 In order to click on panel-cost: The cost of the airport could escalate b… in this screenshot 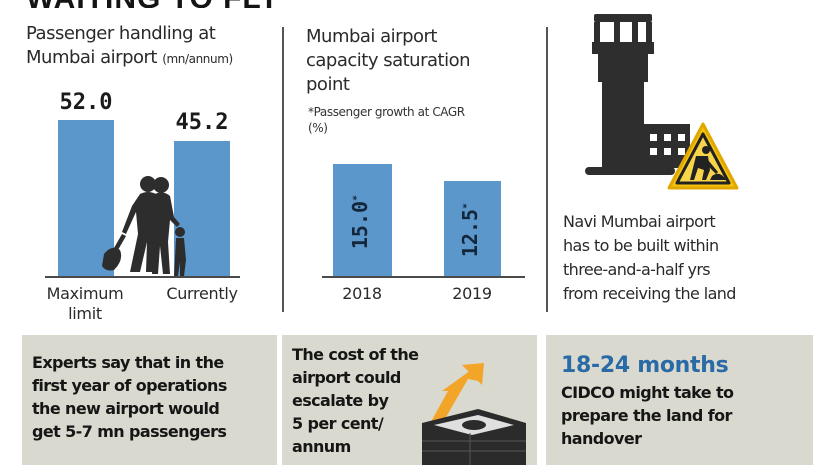, I will do `click(409, 400)`.